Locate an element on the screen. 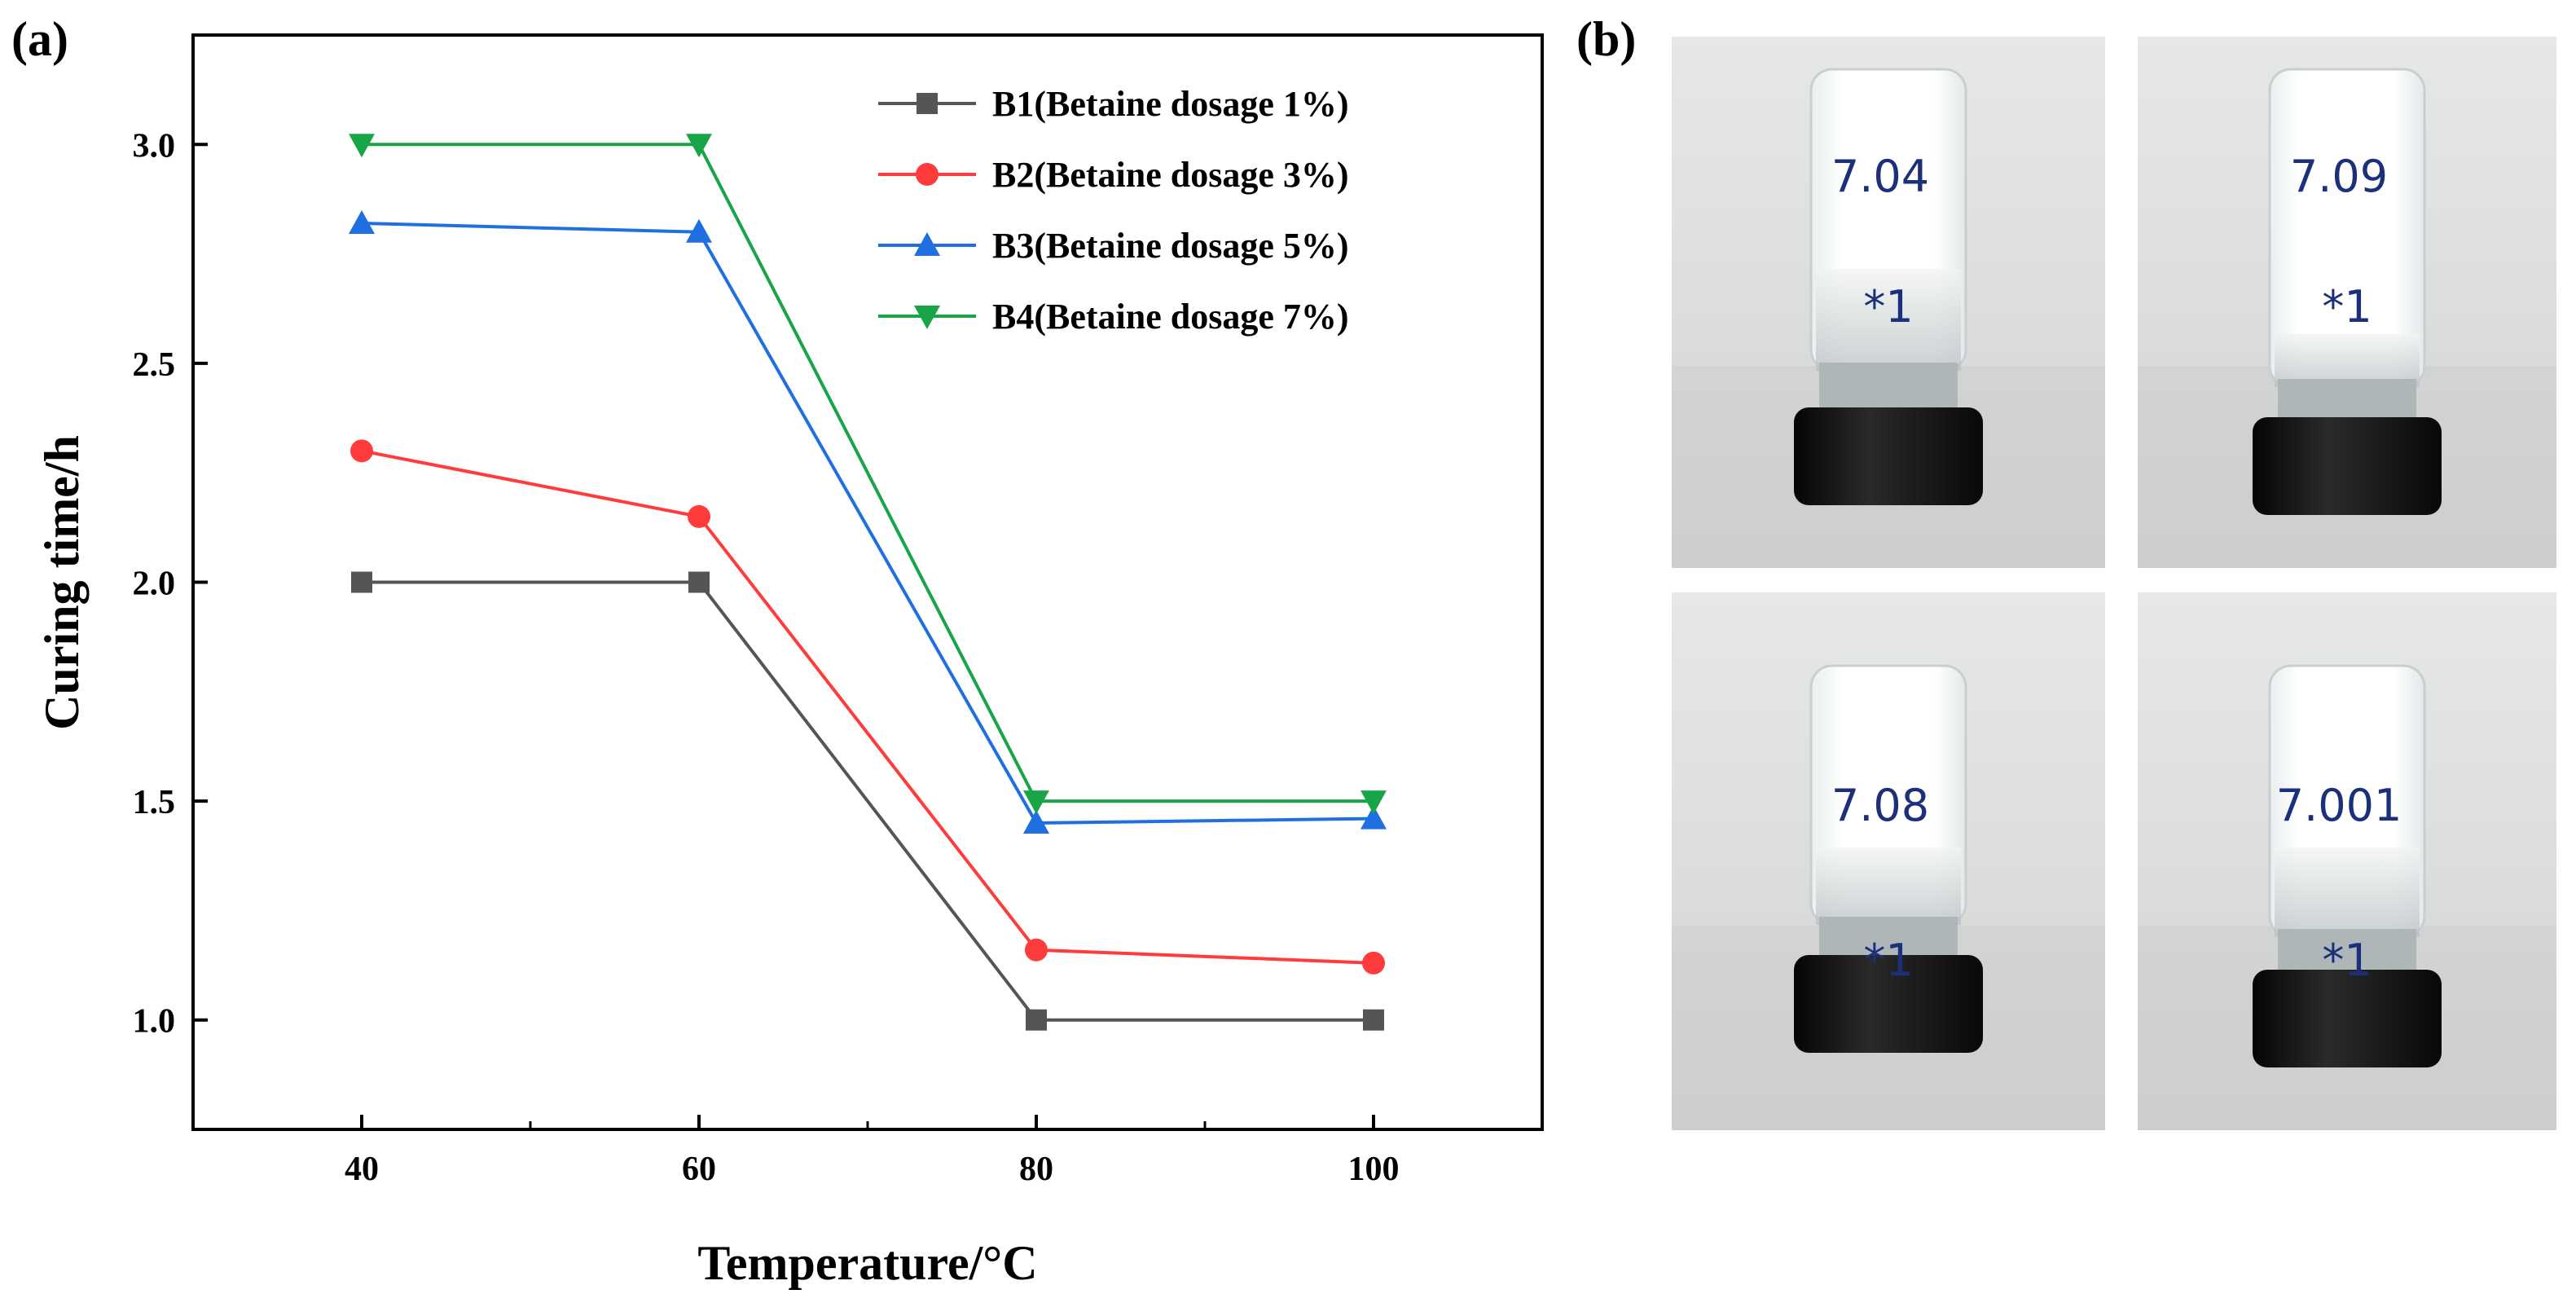 This screenshot has height=1294, width=2576. legend-label: B2(Betaine dosage 3%) is located at coordinates (1170, 175).